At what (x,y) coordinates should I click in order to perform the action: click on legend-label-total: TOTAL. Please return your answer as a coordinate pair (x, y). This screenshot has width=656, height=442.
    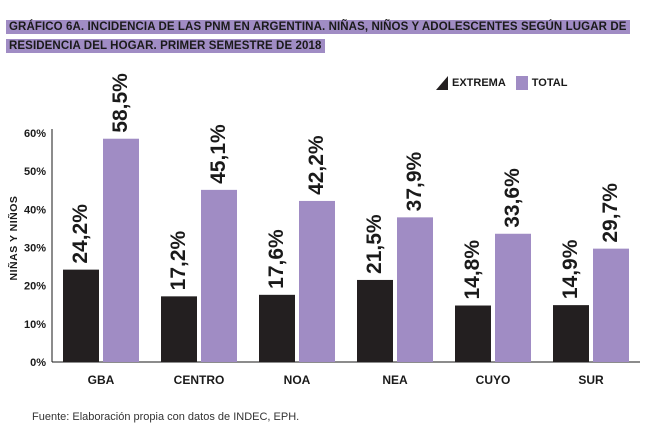
    Looking at the image, I should click on (549, 83).